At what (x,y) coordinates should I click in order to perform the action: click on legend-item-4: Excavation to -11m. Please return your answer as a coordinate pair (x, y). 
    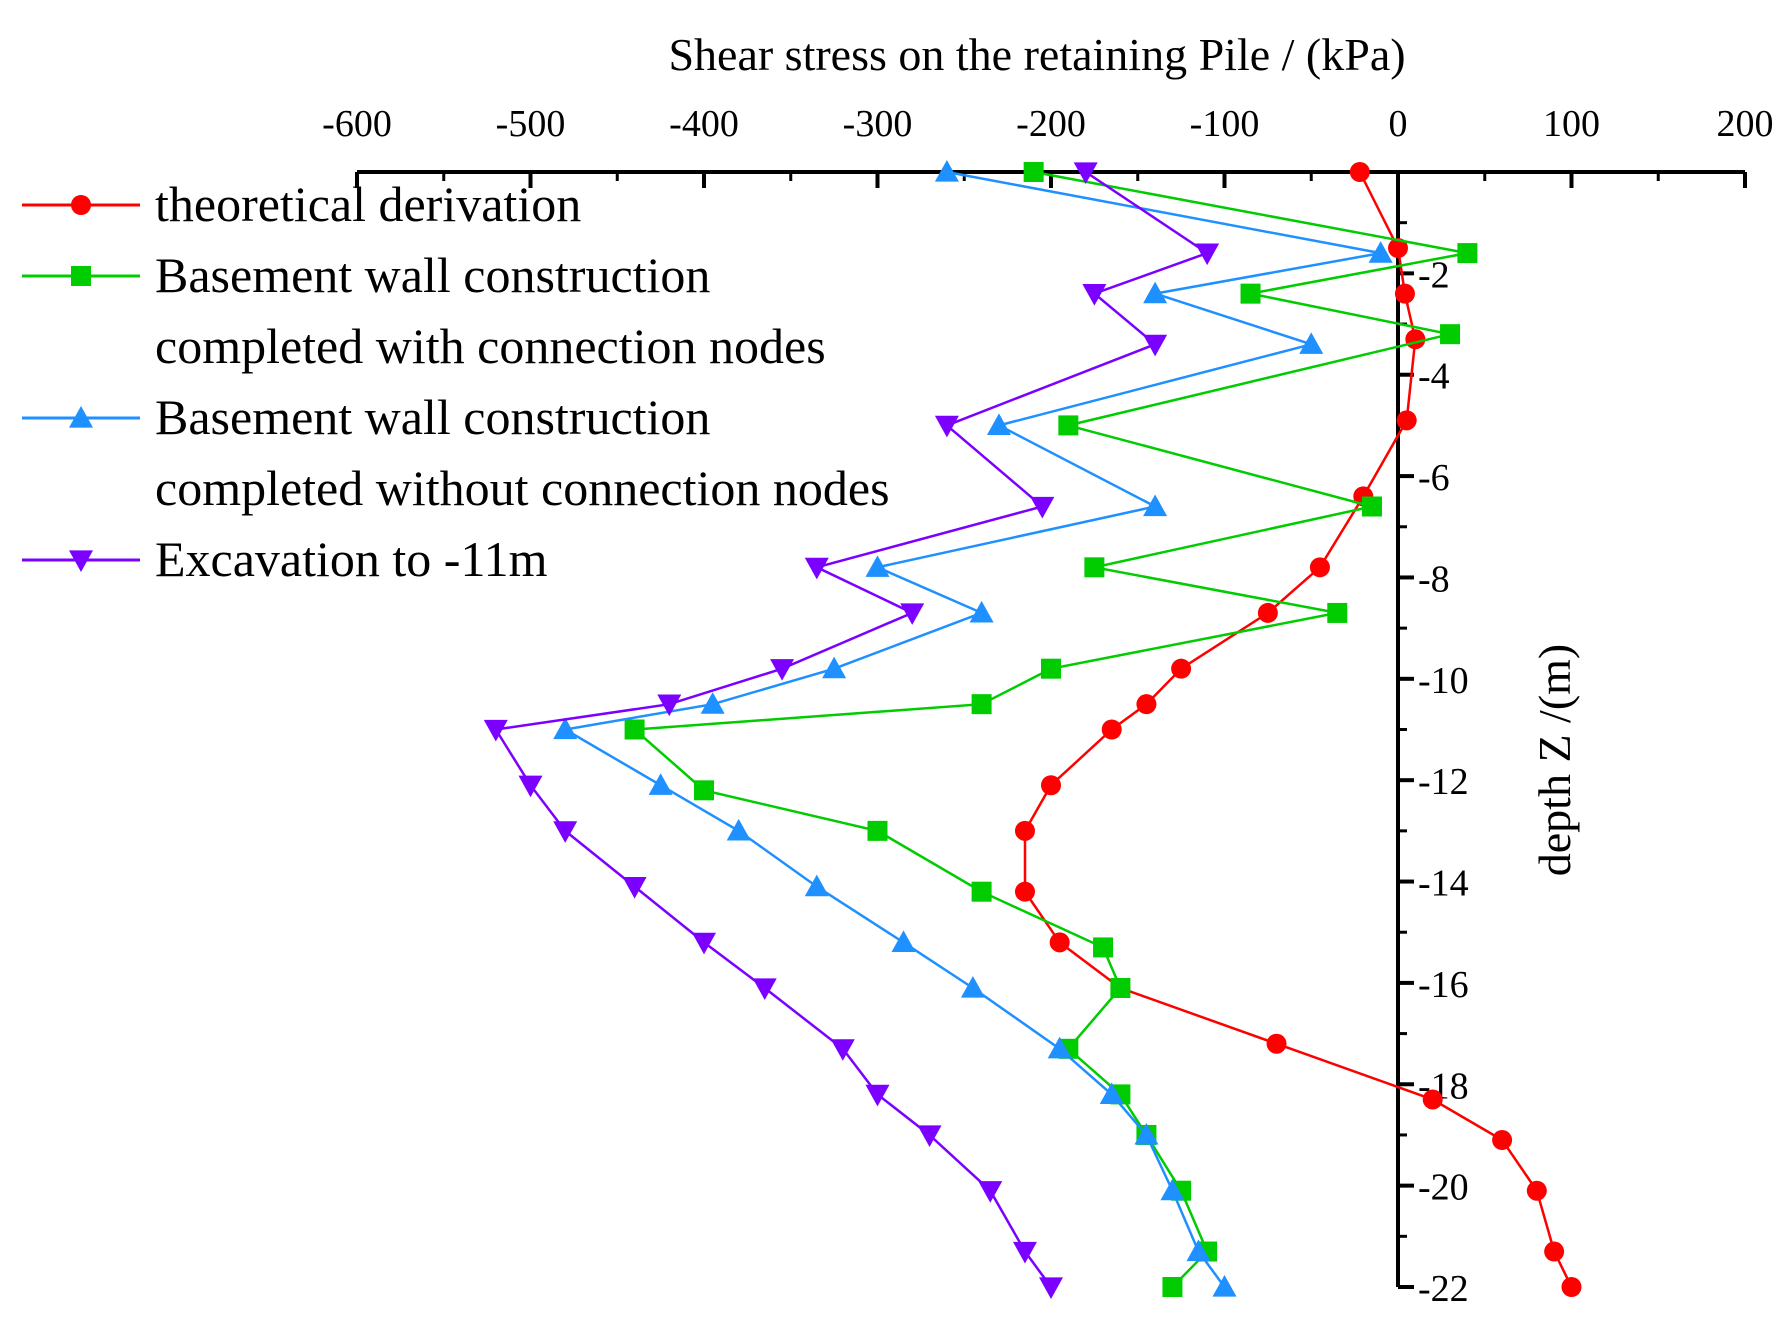
    Looking at the image, I should click on (285, 559).